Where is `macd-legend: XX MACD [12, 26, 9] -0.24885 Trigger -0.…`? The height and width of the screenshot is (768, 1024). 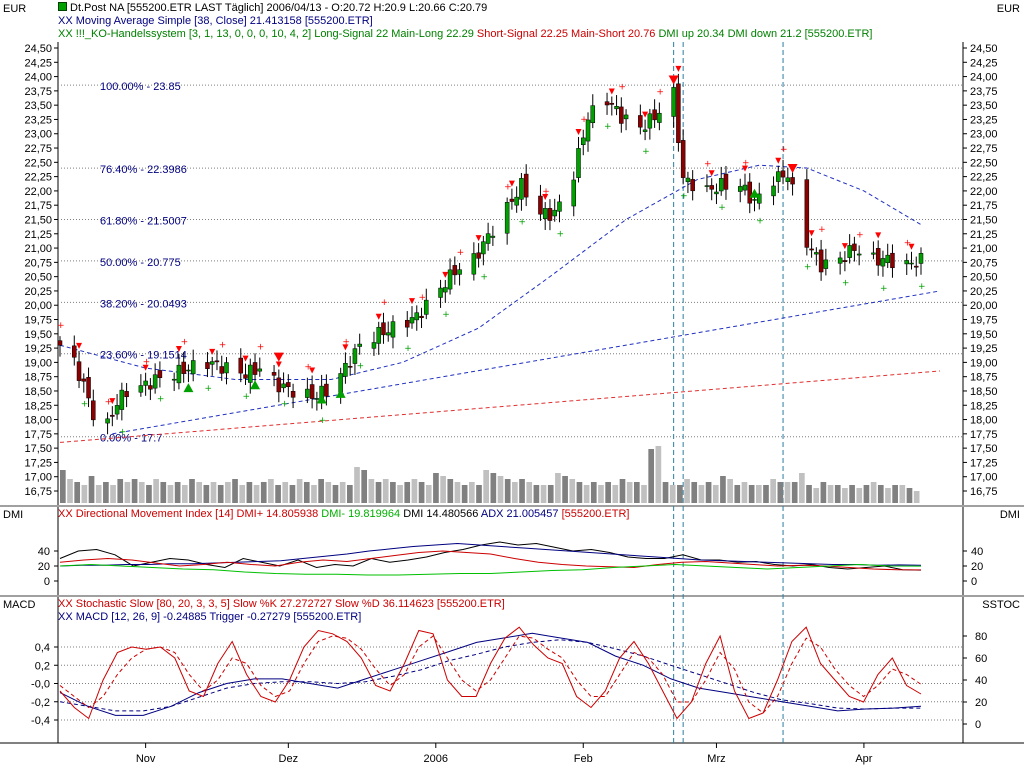 macd-legend: XX MACD [12, 26, 9] -0.24885 Trigger -0.… is located at coordinates (209, 617).